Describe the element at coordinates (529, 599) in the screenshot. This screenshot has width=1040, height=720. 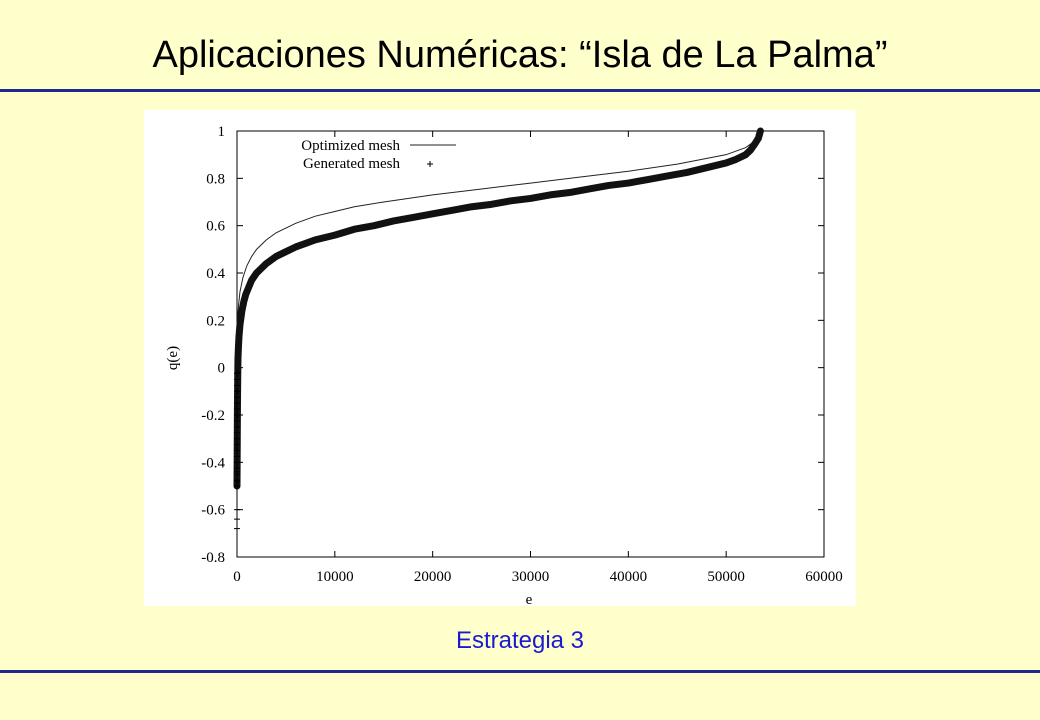
I see `x-axis-label: e` at that location.